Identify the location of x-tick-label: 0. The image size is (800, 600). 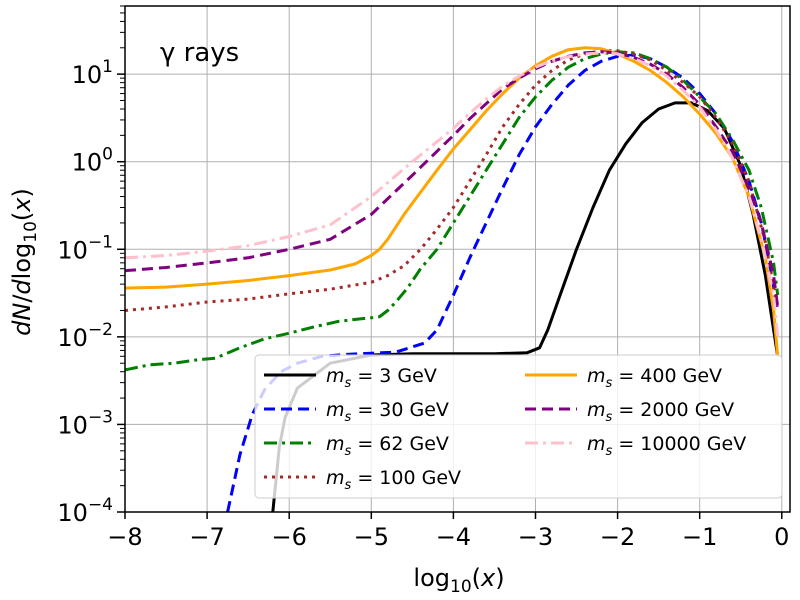
(781, 537).